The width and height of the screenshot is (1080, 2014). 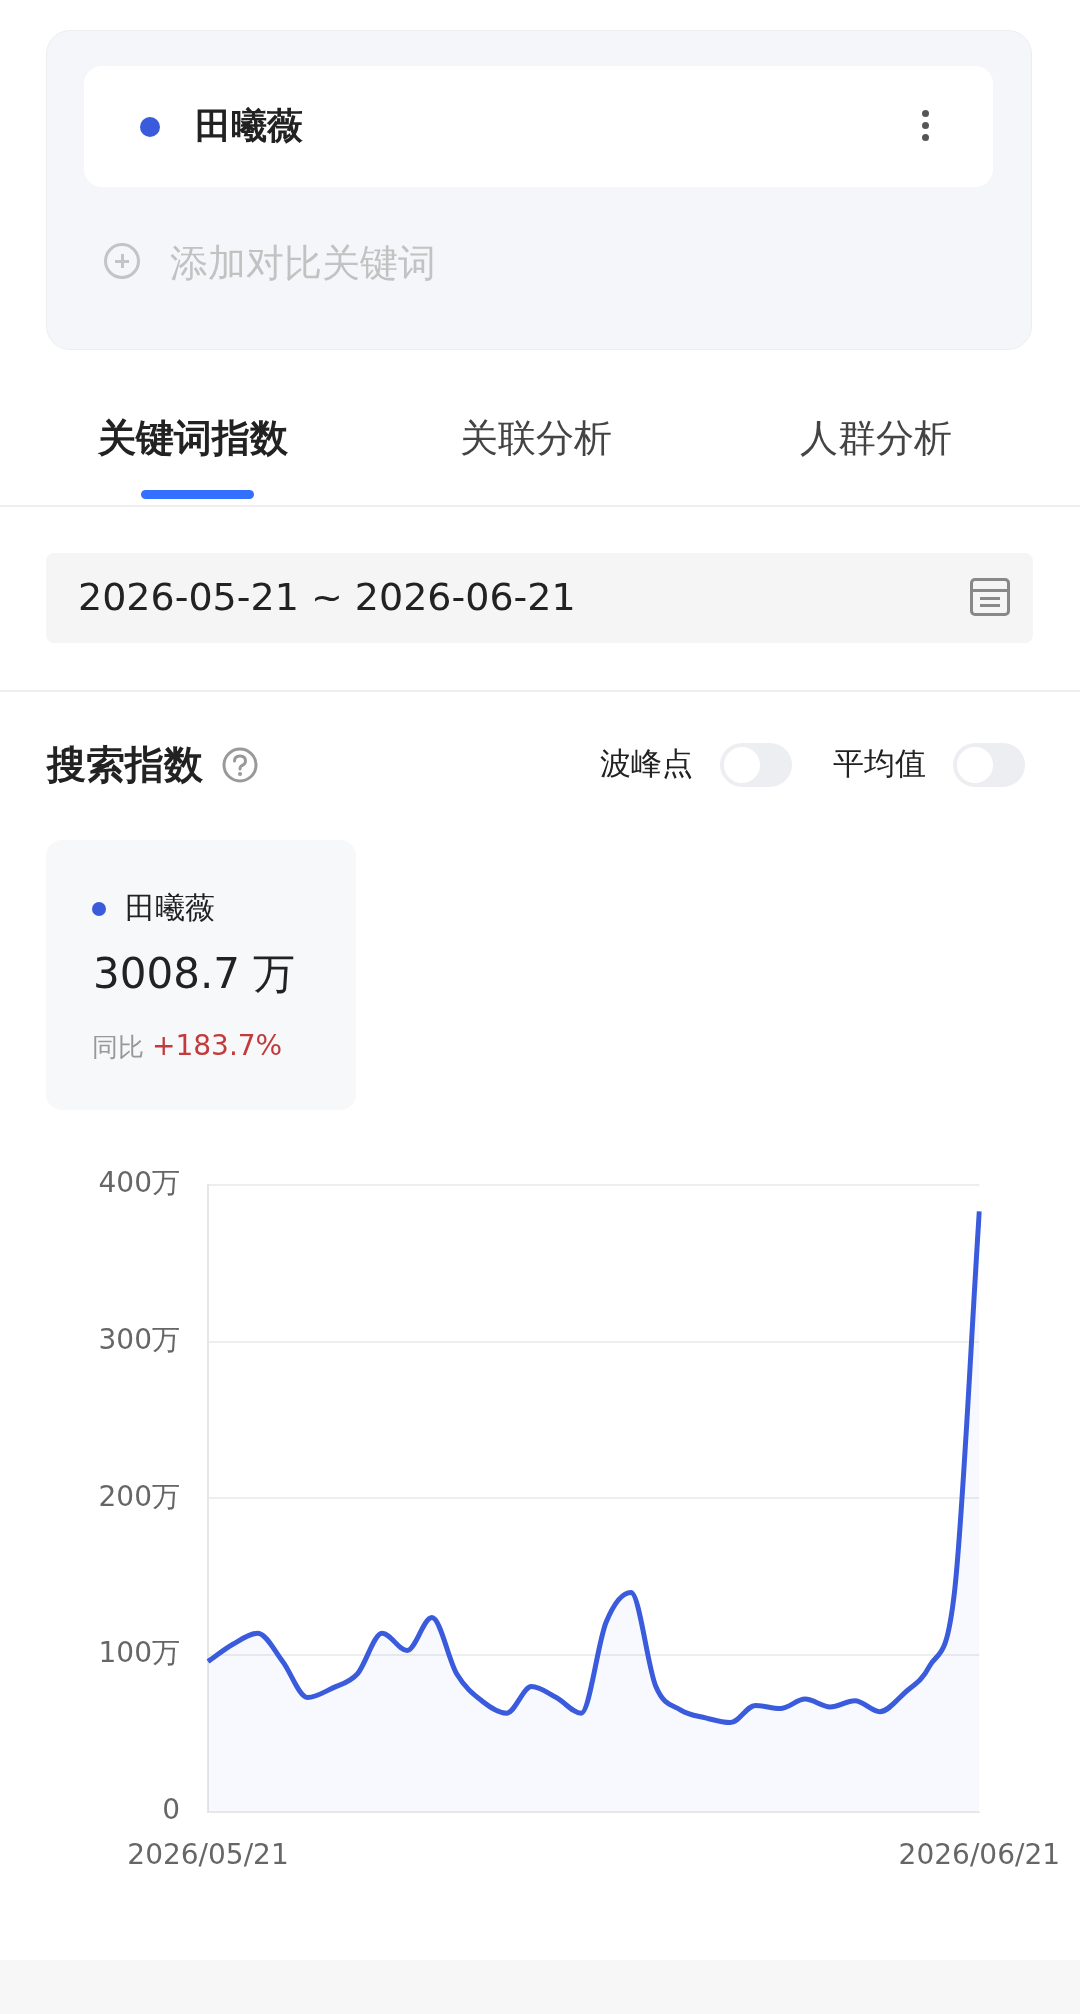 I want to click on text: 关键词指数, so click(x=193, y=438).